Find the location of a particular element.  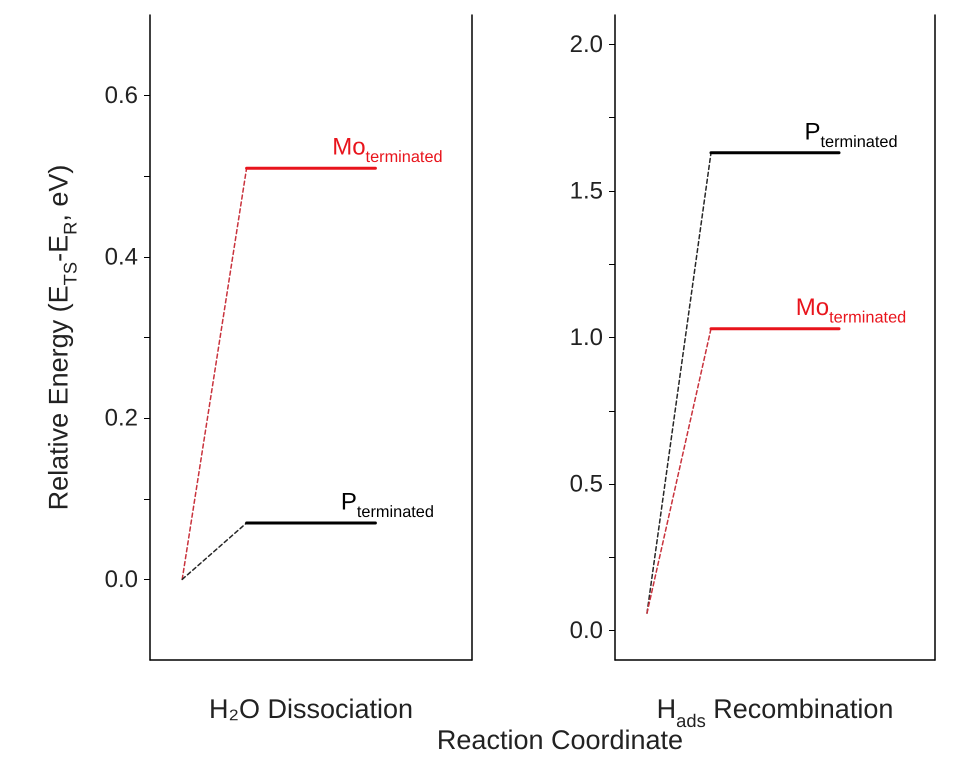

x-axis-title: H₂O Dissociation is located at coordinates (311, 709).